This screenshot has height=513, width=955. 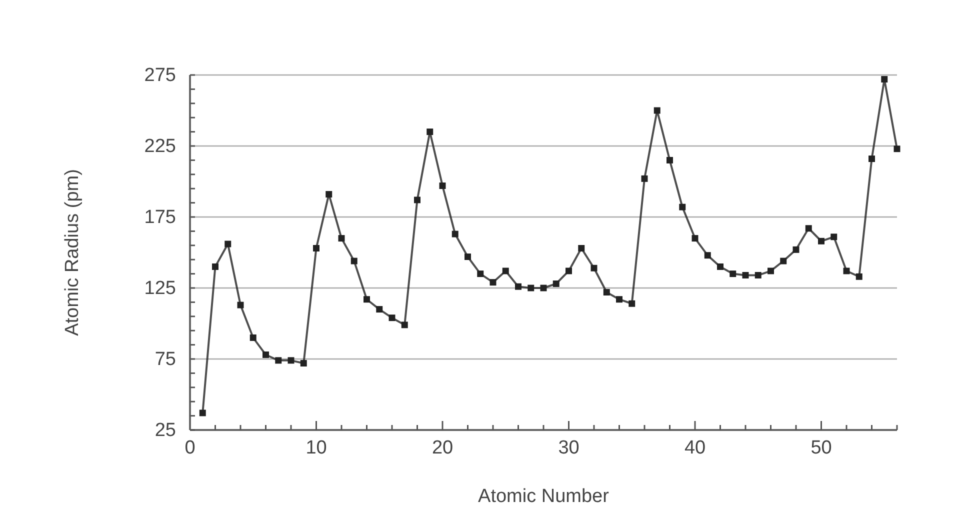 What do you see at coordinates (160, 289) in the screenshot?
I see `y-tick-label: 125` at bounding box center [160, 289].